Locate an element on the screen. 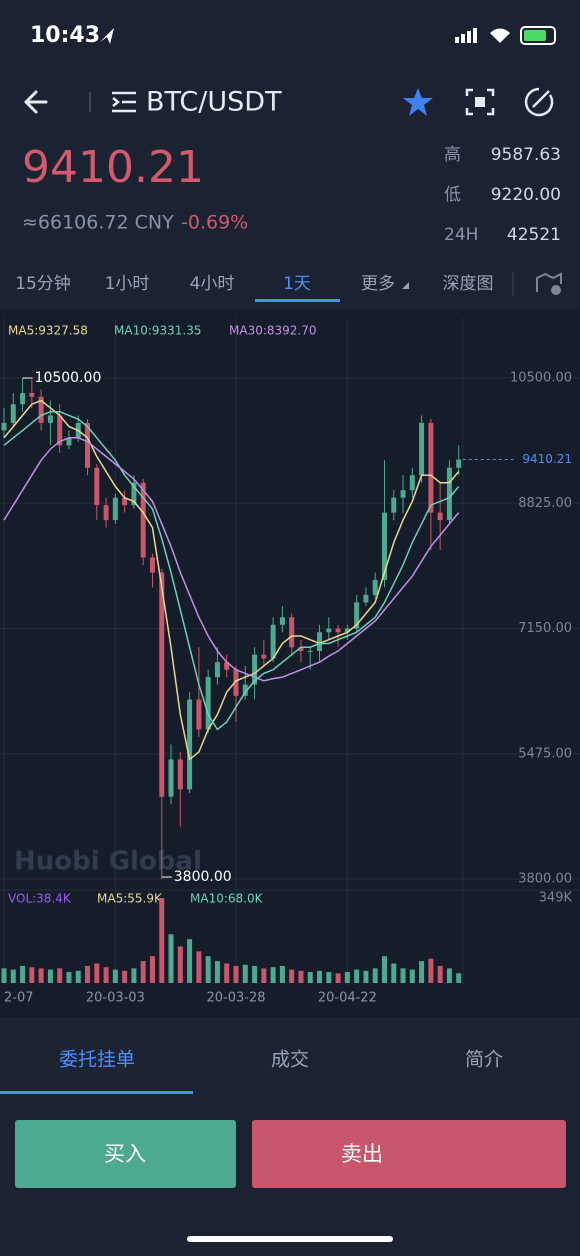 Image resolution: width=580 pixels, height=1256 pixels. y-tick-label: 7150.00 is located at coordinates (545, 628).